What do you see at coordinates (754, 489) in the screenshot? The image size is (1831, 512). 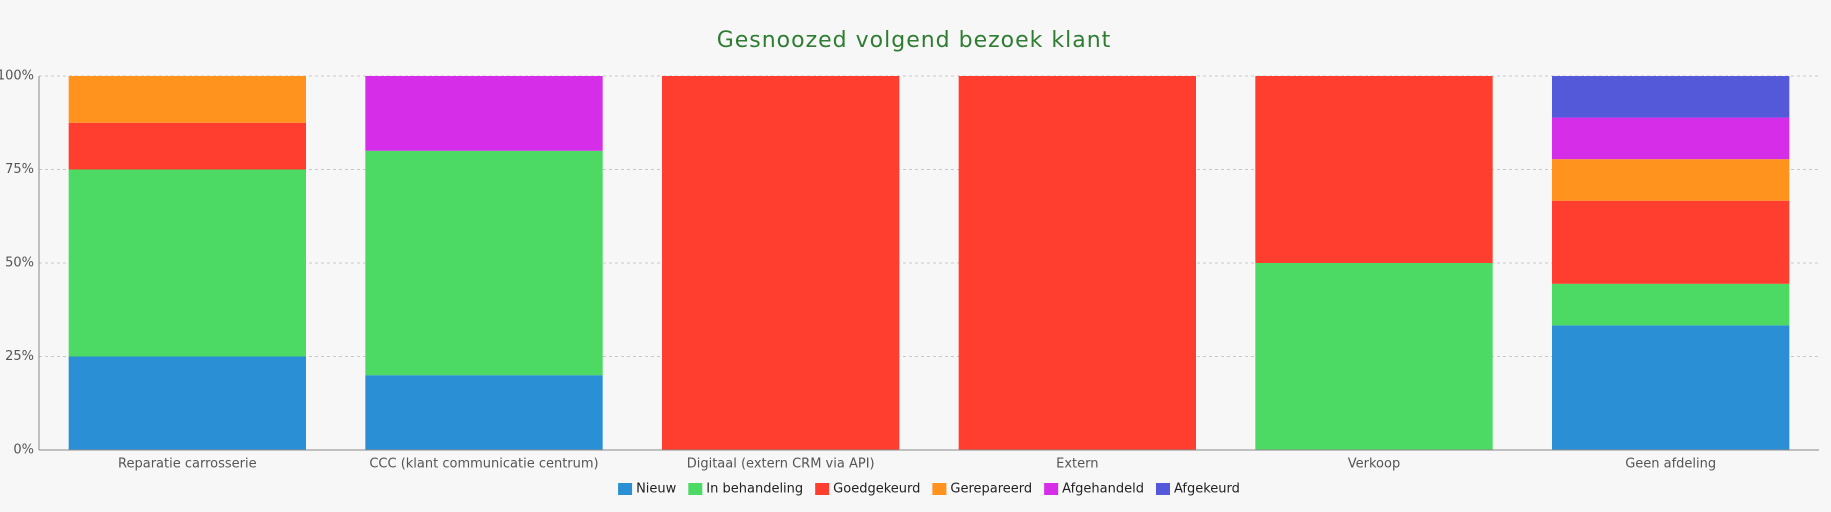 I see `legend-label: In behandeling` at bounding box center [754, 489].